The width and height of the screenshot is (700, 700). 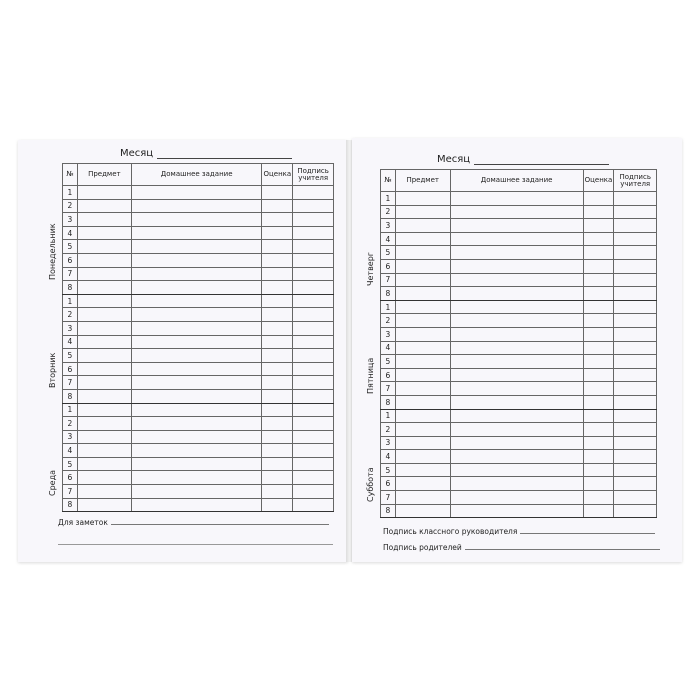 What do you see at coordinates (193, 522) in the screenshot?
I see `notes-field: Для заметок` at bounding box center [193, 522].